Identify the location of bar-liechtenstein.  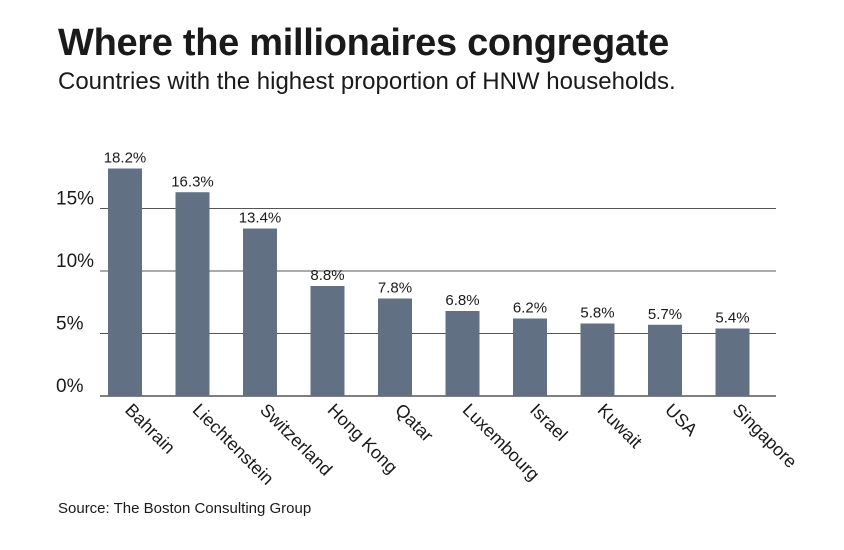
(192, 294).